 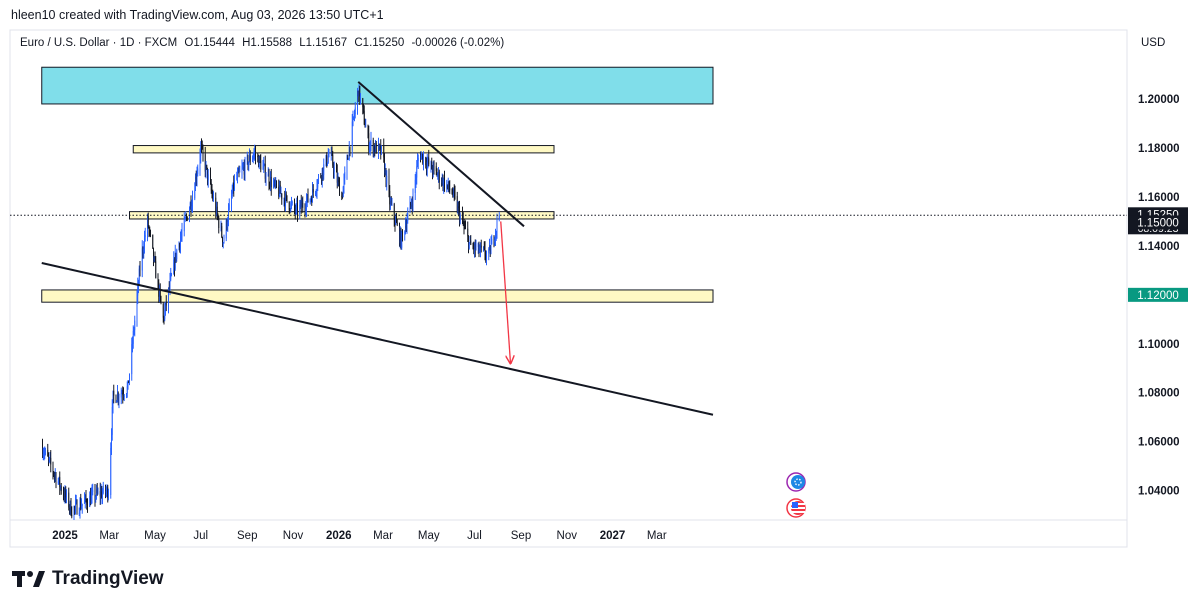 I want to click on level-1120-tag: 1.12000, so click(x=1158, y=294).